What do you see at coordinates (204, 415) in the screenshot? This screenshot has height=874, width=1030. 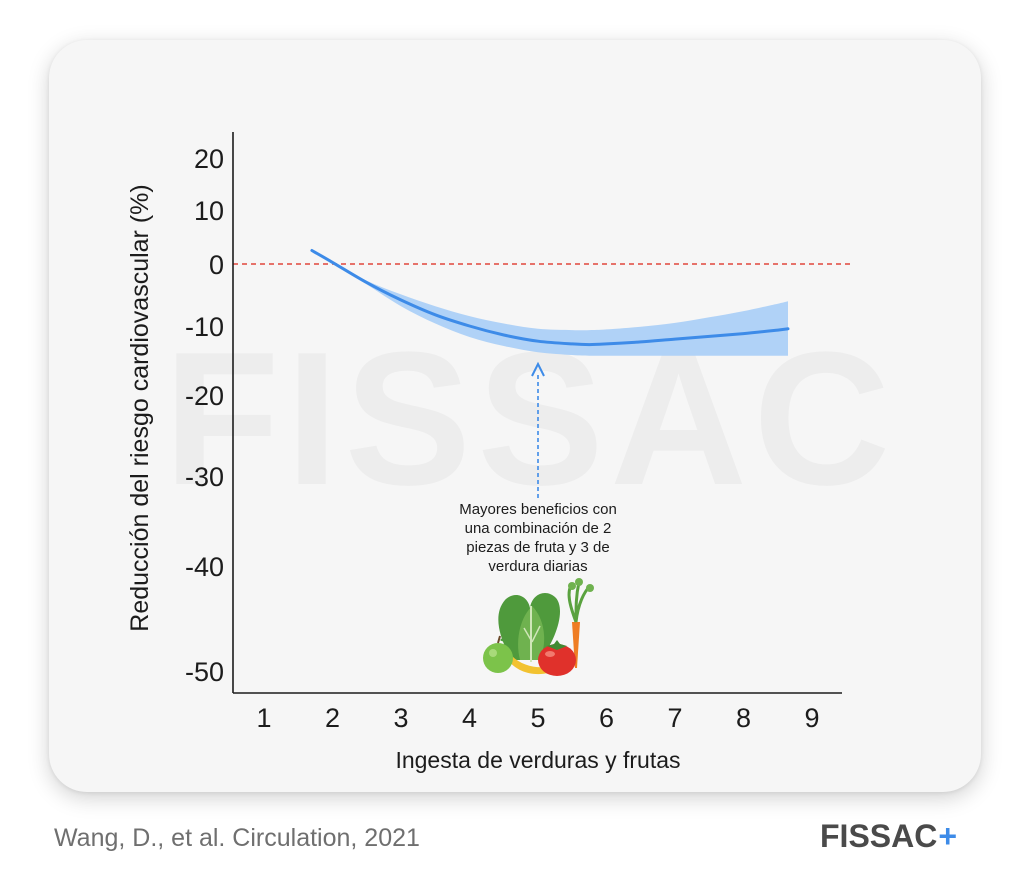 I see `y-tick-labels: 20 10 0 -10 -20 -30 -40 -50` at bounding box center [204, 415].